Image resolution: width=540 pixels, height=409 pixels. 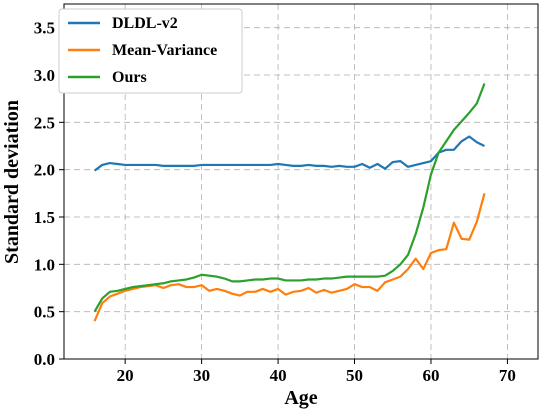 I want to click on y-tick-label: 0.5, so click(x=44, y=312).